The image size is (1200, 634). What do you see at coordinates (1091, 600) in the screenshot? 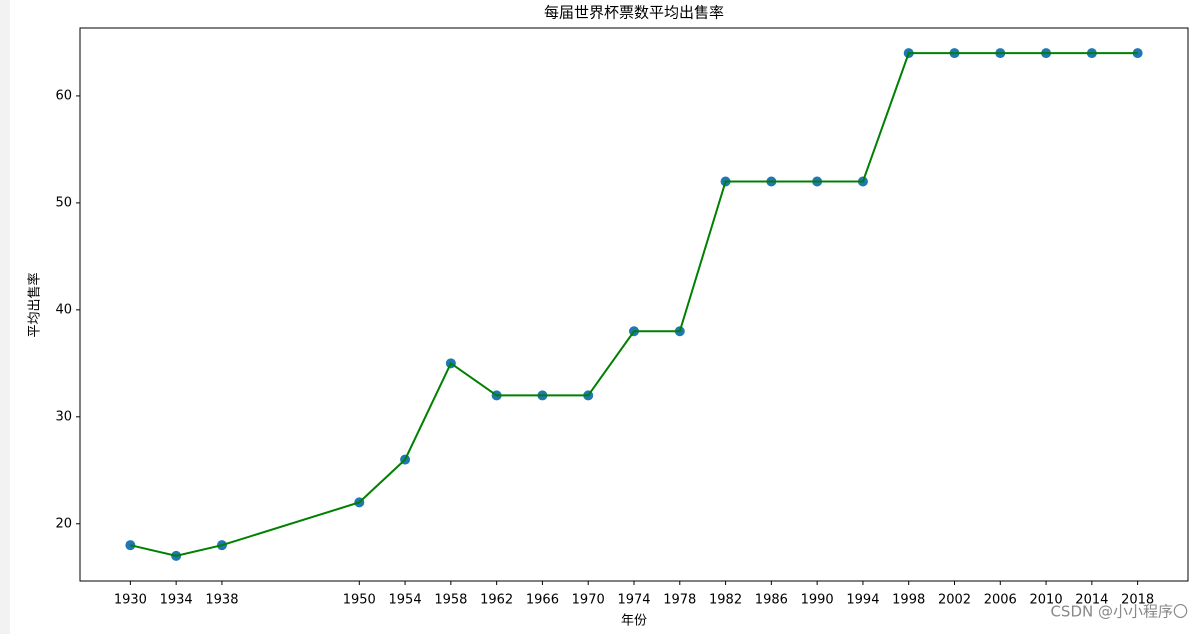
I see `x-tick-label: 2014` at bounding box center [1091, 600].